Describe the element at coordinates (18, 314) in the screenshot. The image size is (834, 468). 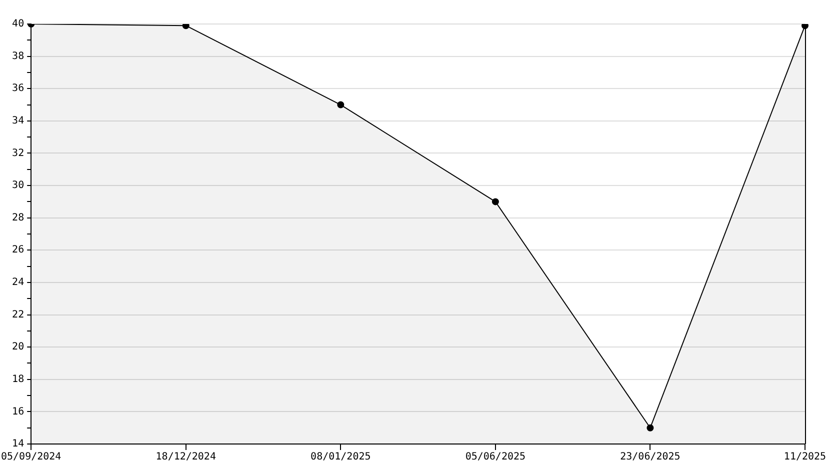
I see `y-tick-label: 22` at that location.